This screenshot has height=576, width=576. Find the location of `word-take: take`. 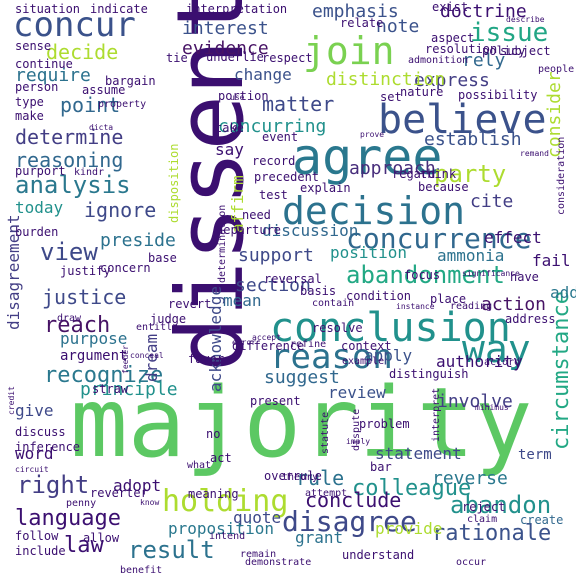

word-take: take is located at coordinates (229, 128).